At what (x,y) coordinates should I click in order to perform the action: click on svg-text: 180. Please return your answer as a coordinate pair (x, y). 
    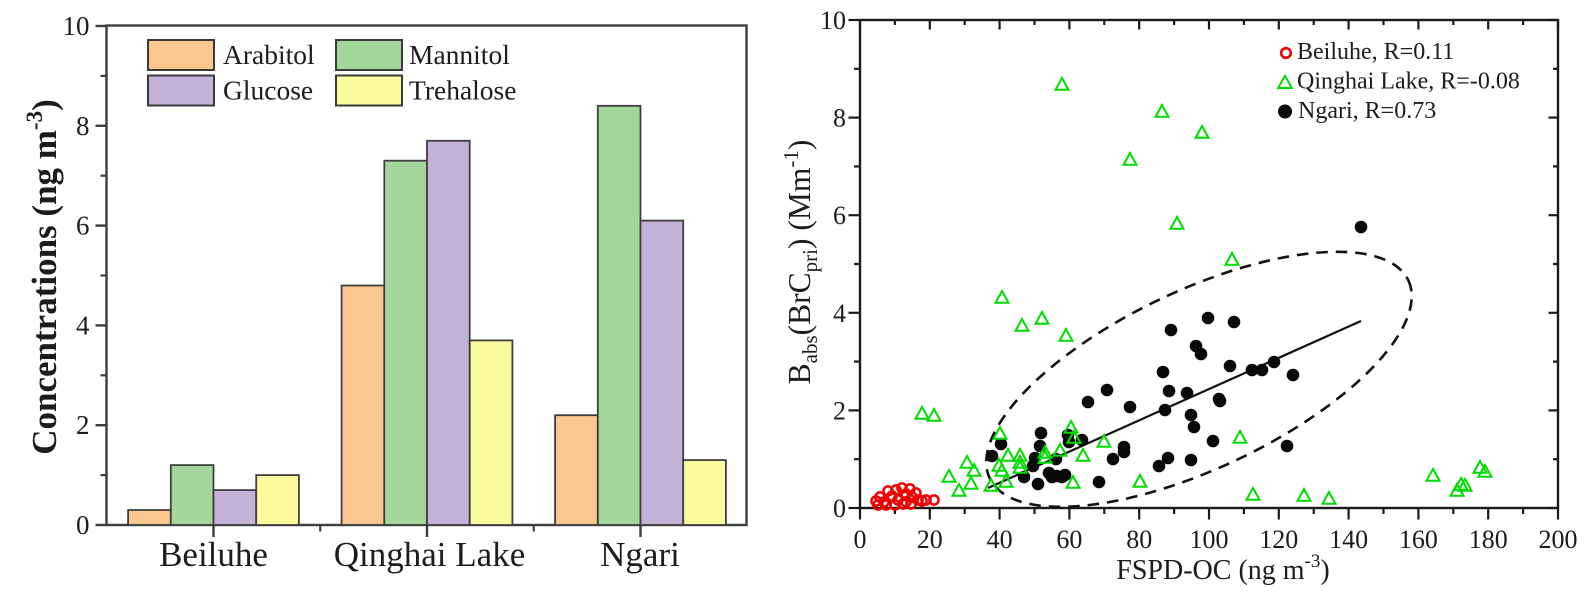
    Looking at the image, I should click on (1488, 539).